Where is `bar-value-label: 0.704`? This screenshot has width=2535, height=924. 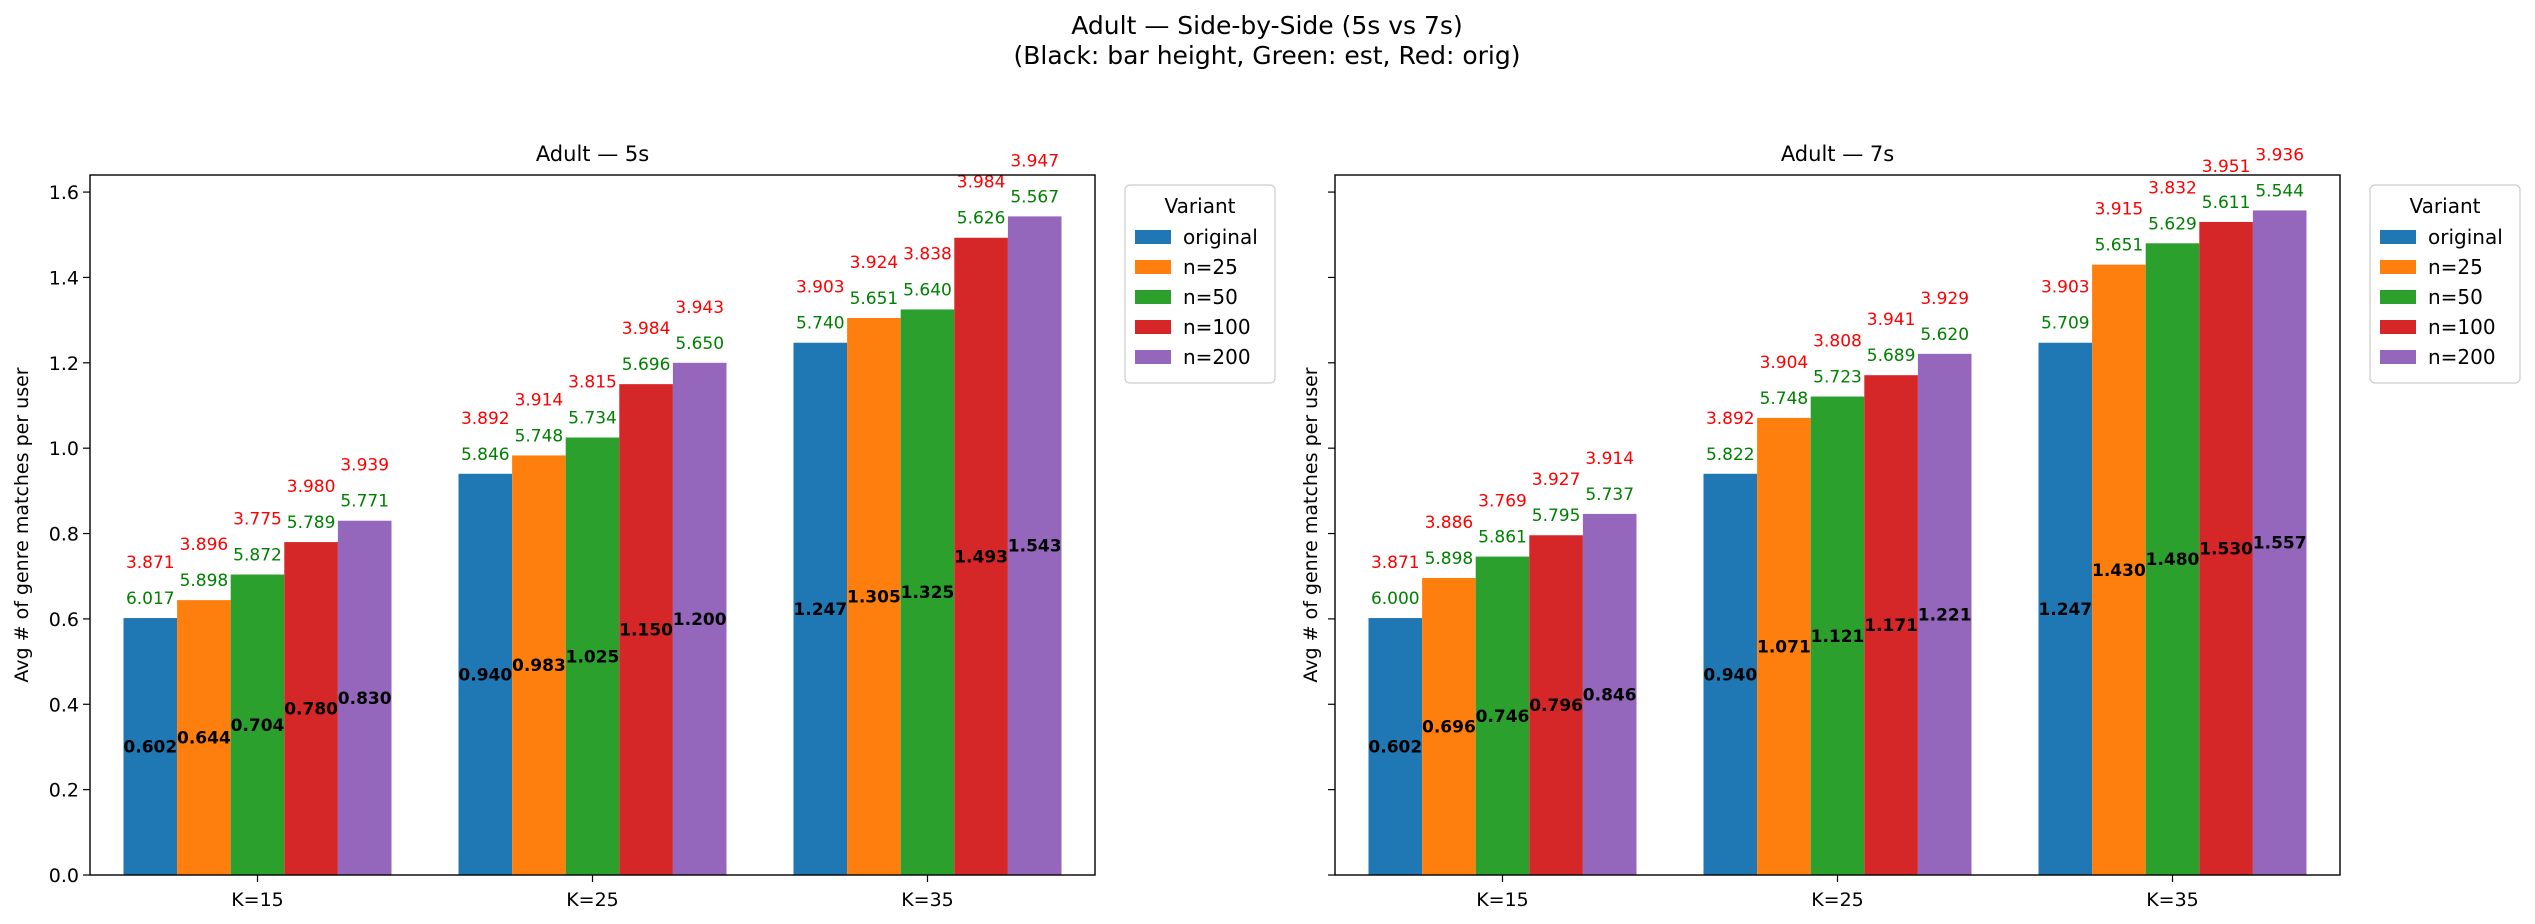 bar-value-label: 0.704 is located at coordinates (258, 726).